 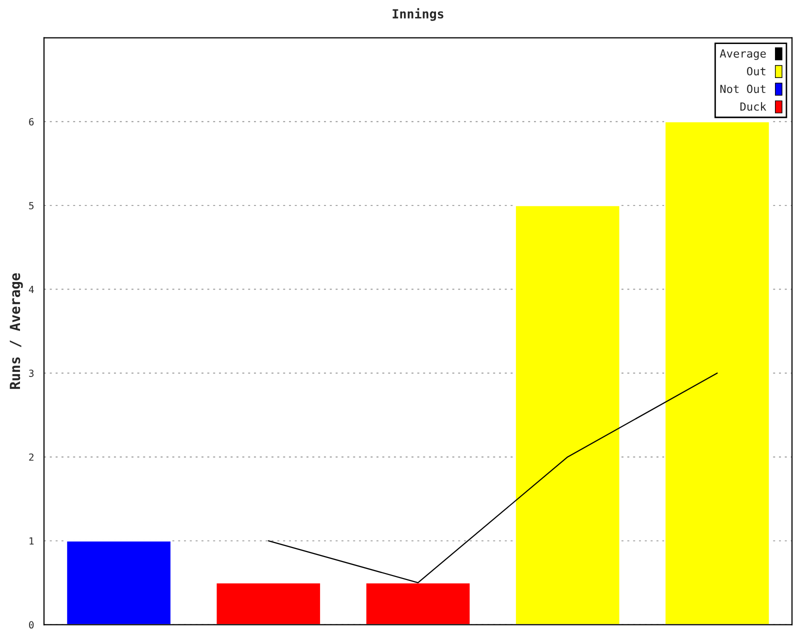 What do you see at coordinates (418, 14) in the screenshot?
I see `chart-title: Innings` at bounding box center [418, 14].